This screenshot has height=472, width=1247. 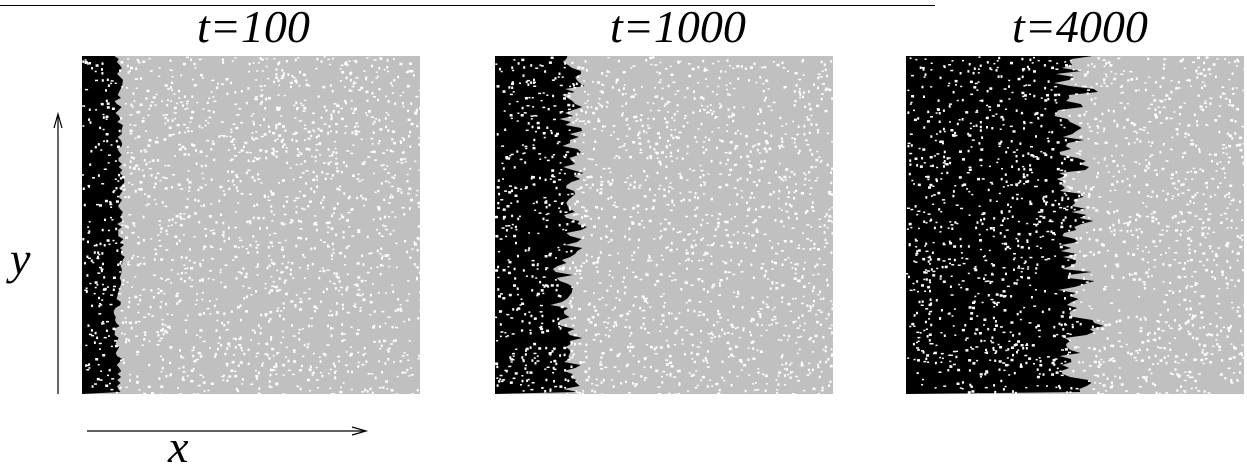 I want to click on y-axis-arrowhead, so click(x=58, y=120).